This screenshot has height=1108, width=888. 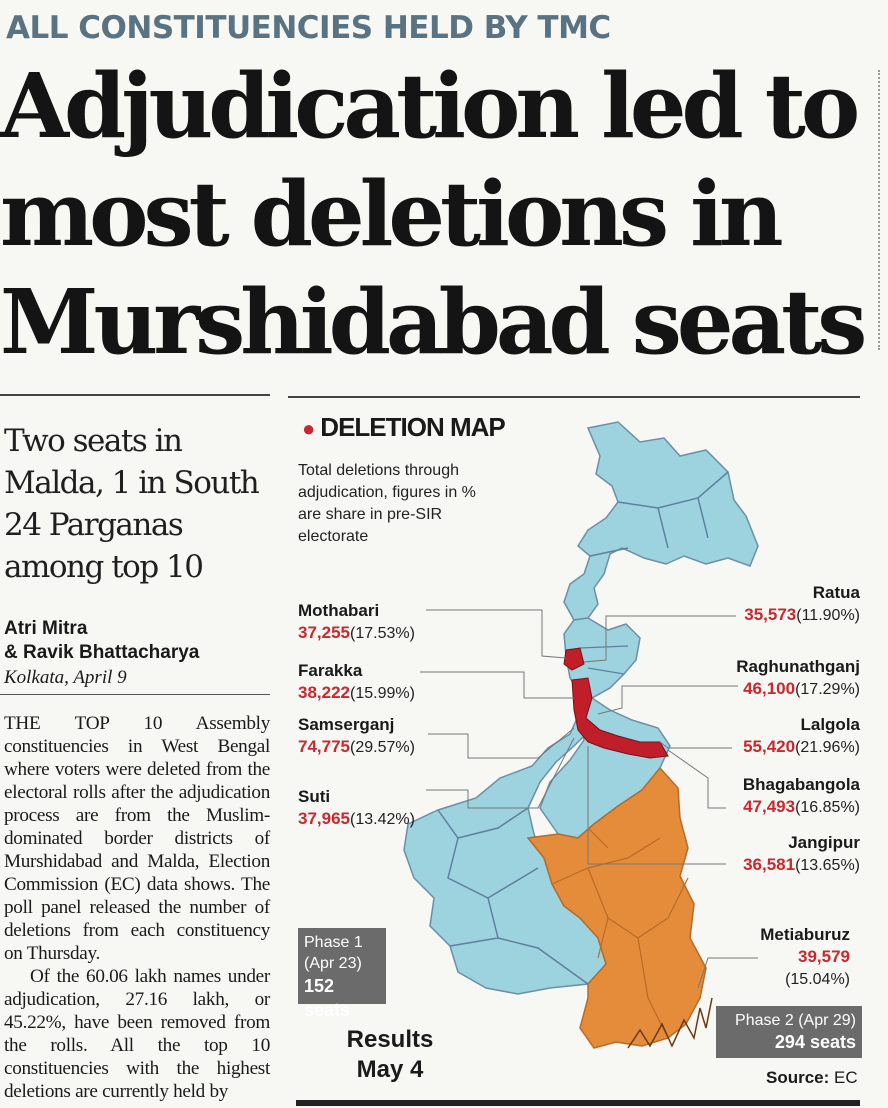 I want to click on label-name: Mothabari, so click(x=339, y=610).